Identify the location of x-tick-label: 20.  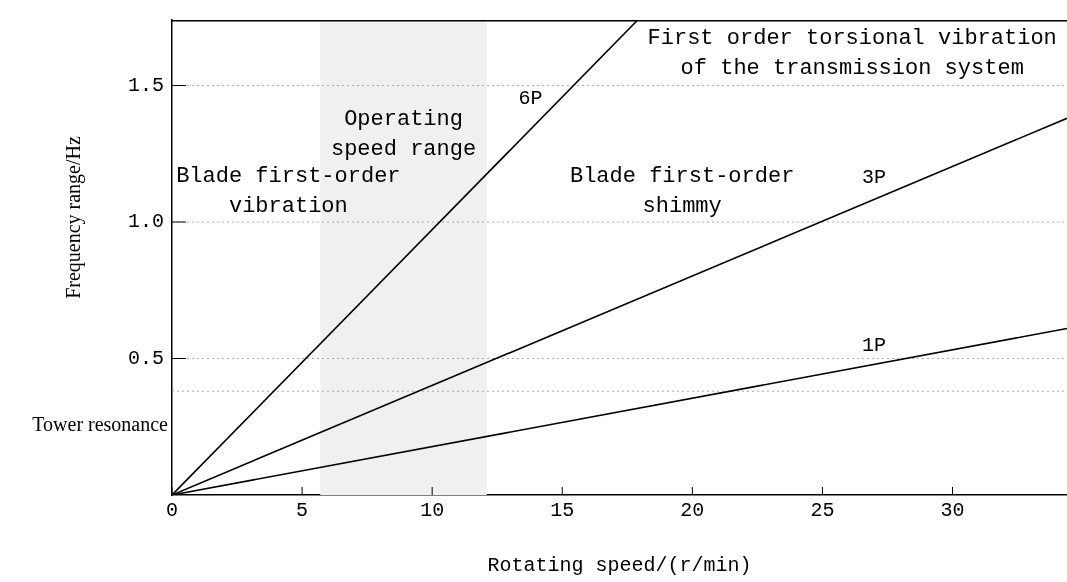
(692, 511).